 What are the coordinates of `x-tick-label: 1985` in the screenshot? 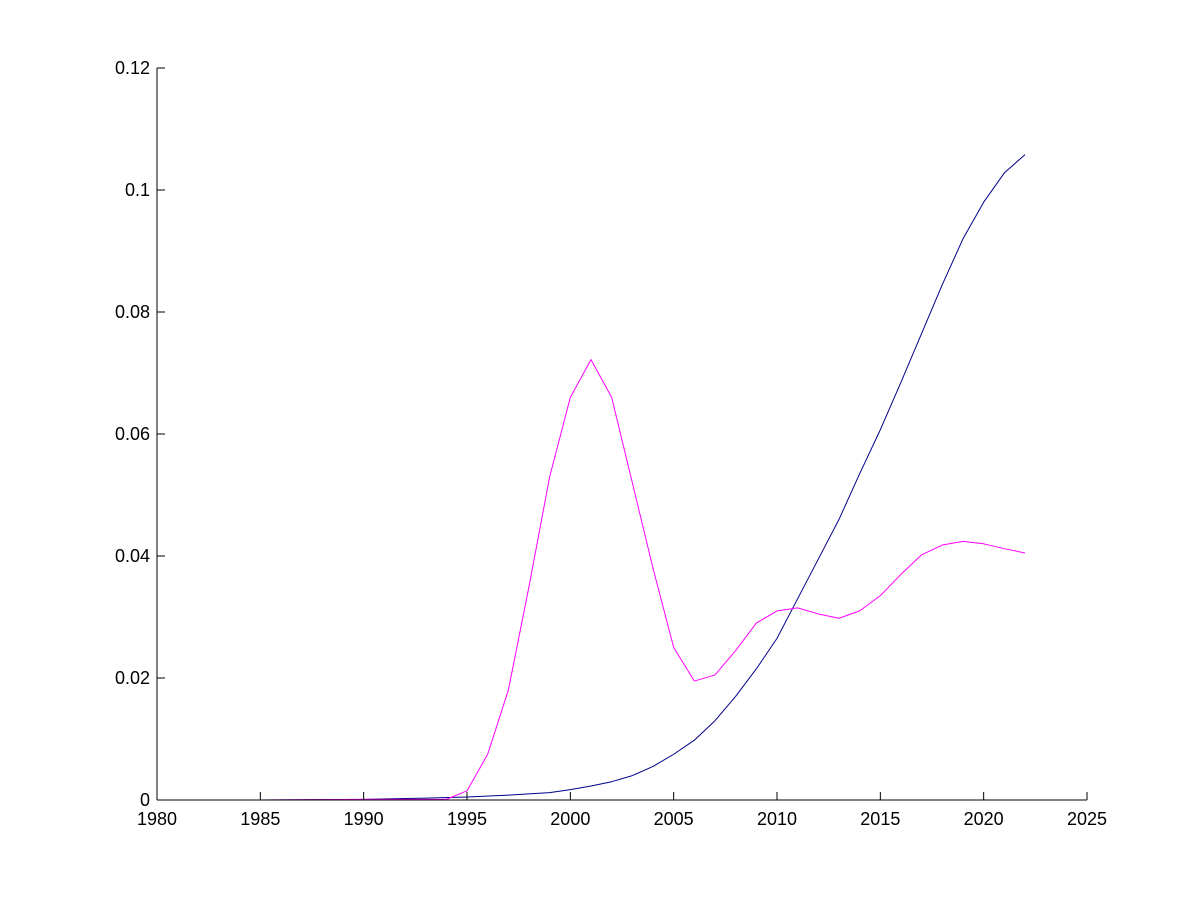 It's located at (260, 819).